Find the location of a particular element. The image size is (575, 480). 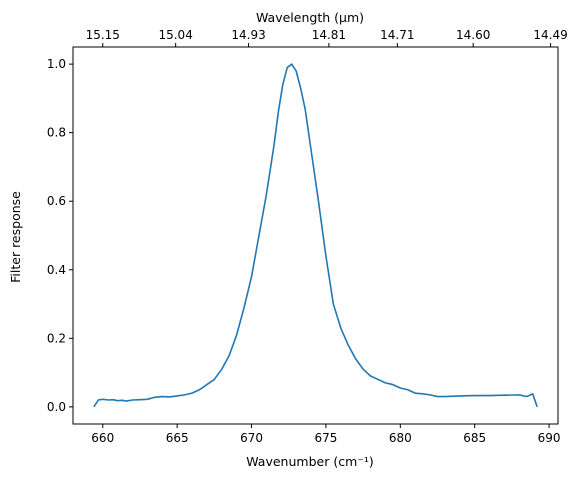

x-tick-label: 680 is located at coordinates (400, 438).